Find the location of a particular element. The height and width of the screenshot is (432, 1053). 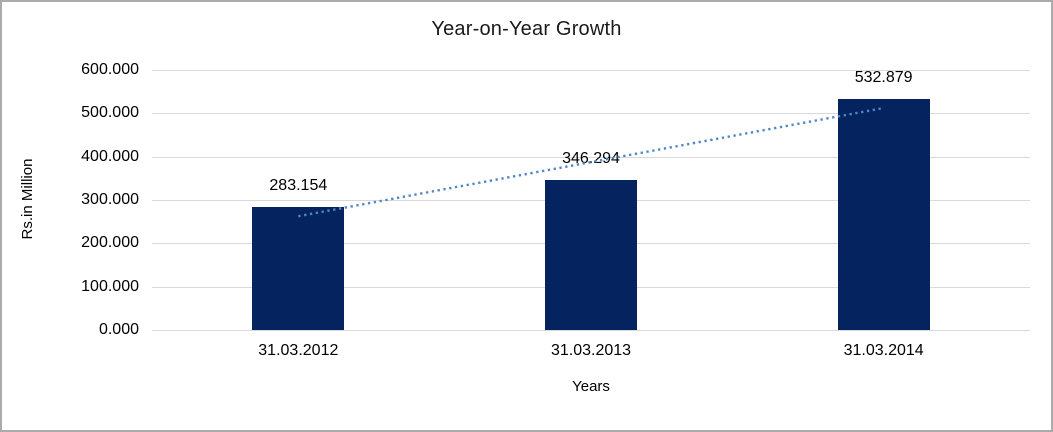

x-tick-label: 31.03.2013 is located at coordinates (591, 350).